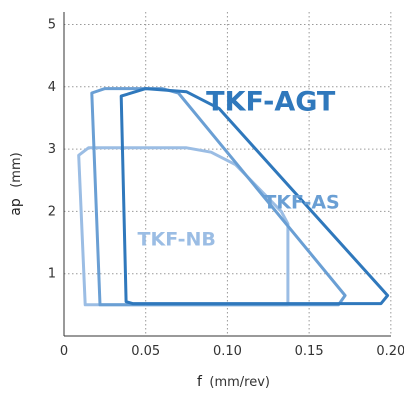 The height and width of the screenshot is (400, 404). I want to click on x-tick-label: 0, so click(64, 351).